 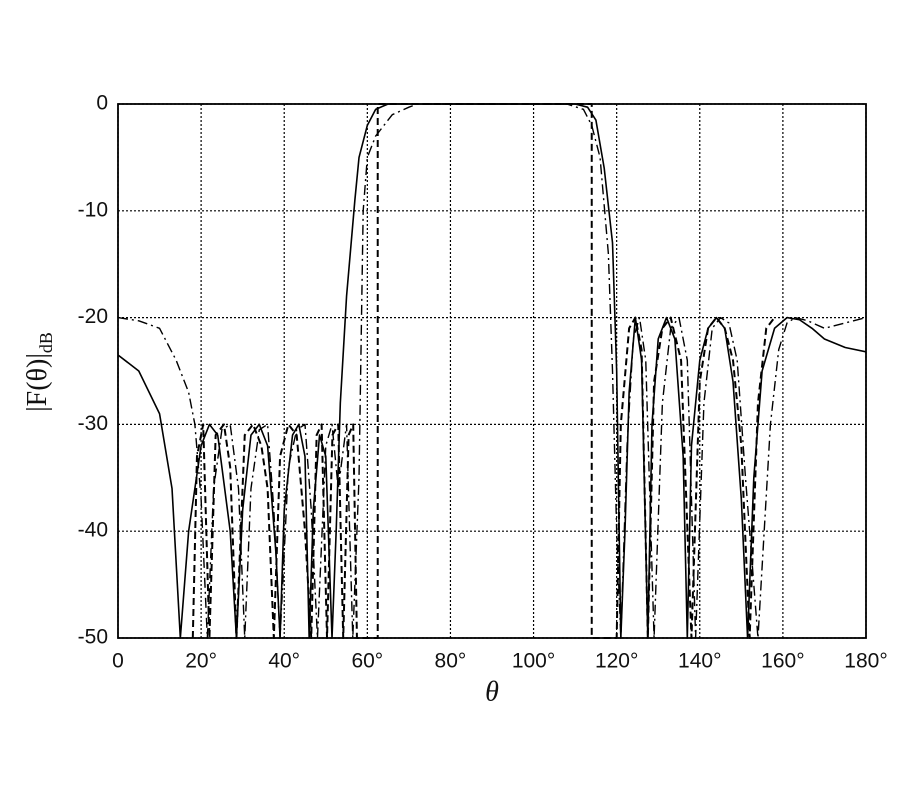 What do you see at coordinates (93, 209) in the screenshot?
I see `y-tick-label: -10` at bounding box center [93, 209].